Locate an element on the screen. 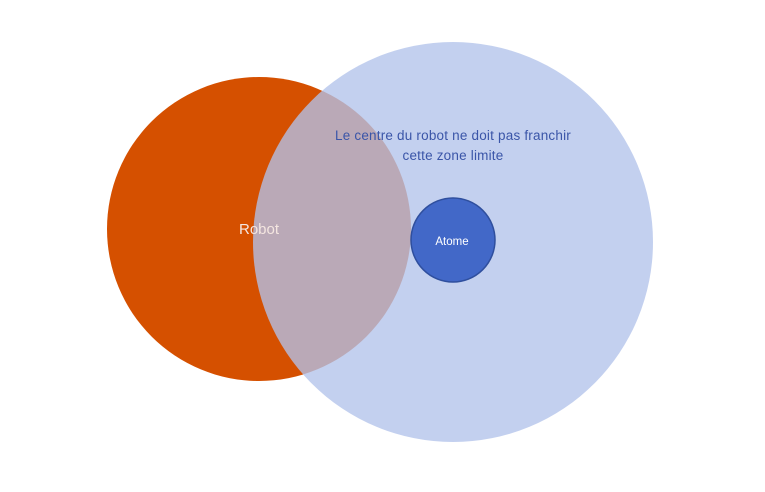 This screenshot has height=492, width=765. robot-label: Robot is located at coordinates (259, 229).